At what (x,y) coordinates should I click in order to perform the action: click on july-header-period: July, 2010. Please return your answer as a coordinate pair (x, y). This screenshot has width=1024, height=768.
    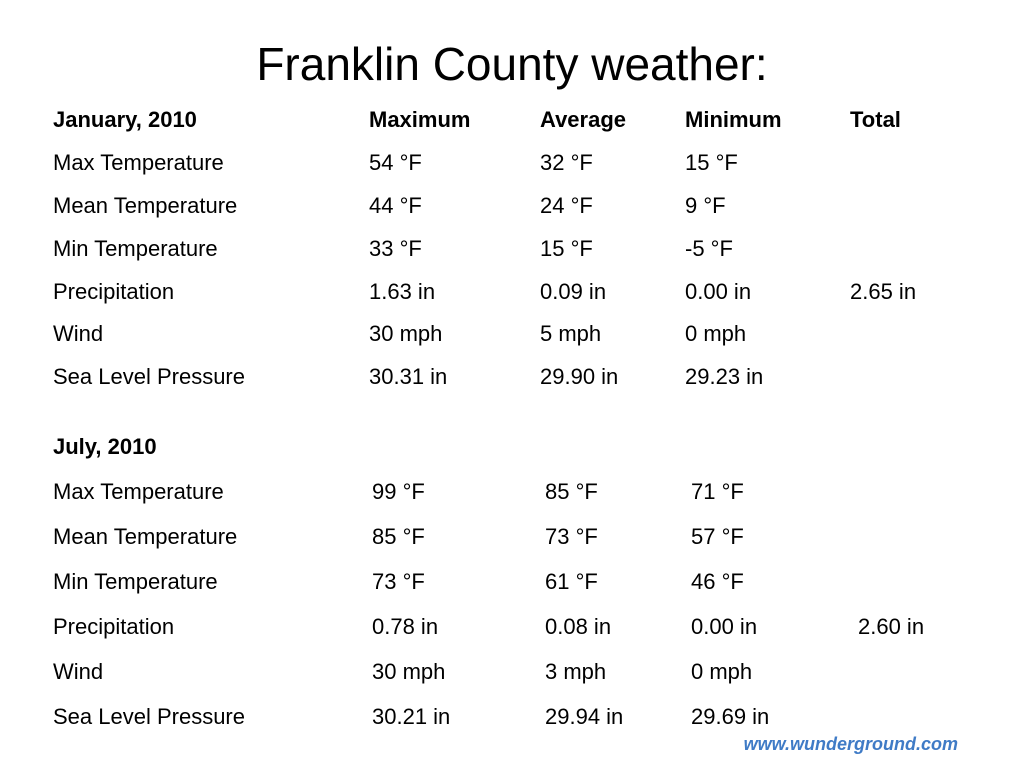
    Looking at the image, I should click on (105, 446).